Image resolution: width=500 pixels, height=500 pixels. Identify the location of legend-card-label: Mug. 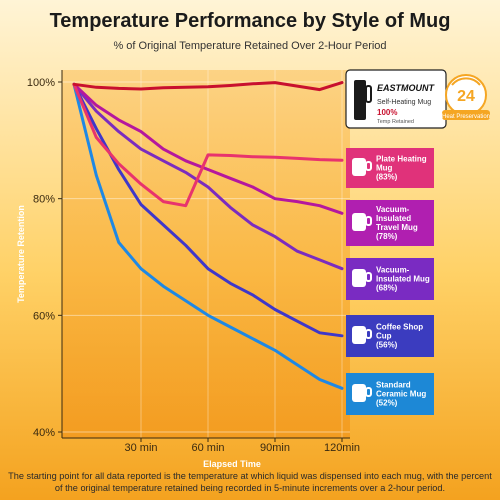
(384, 168).